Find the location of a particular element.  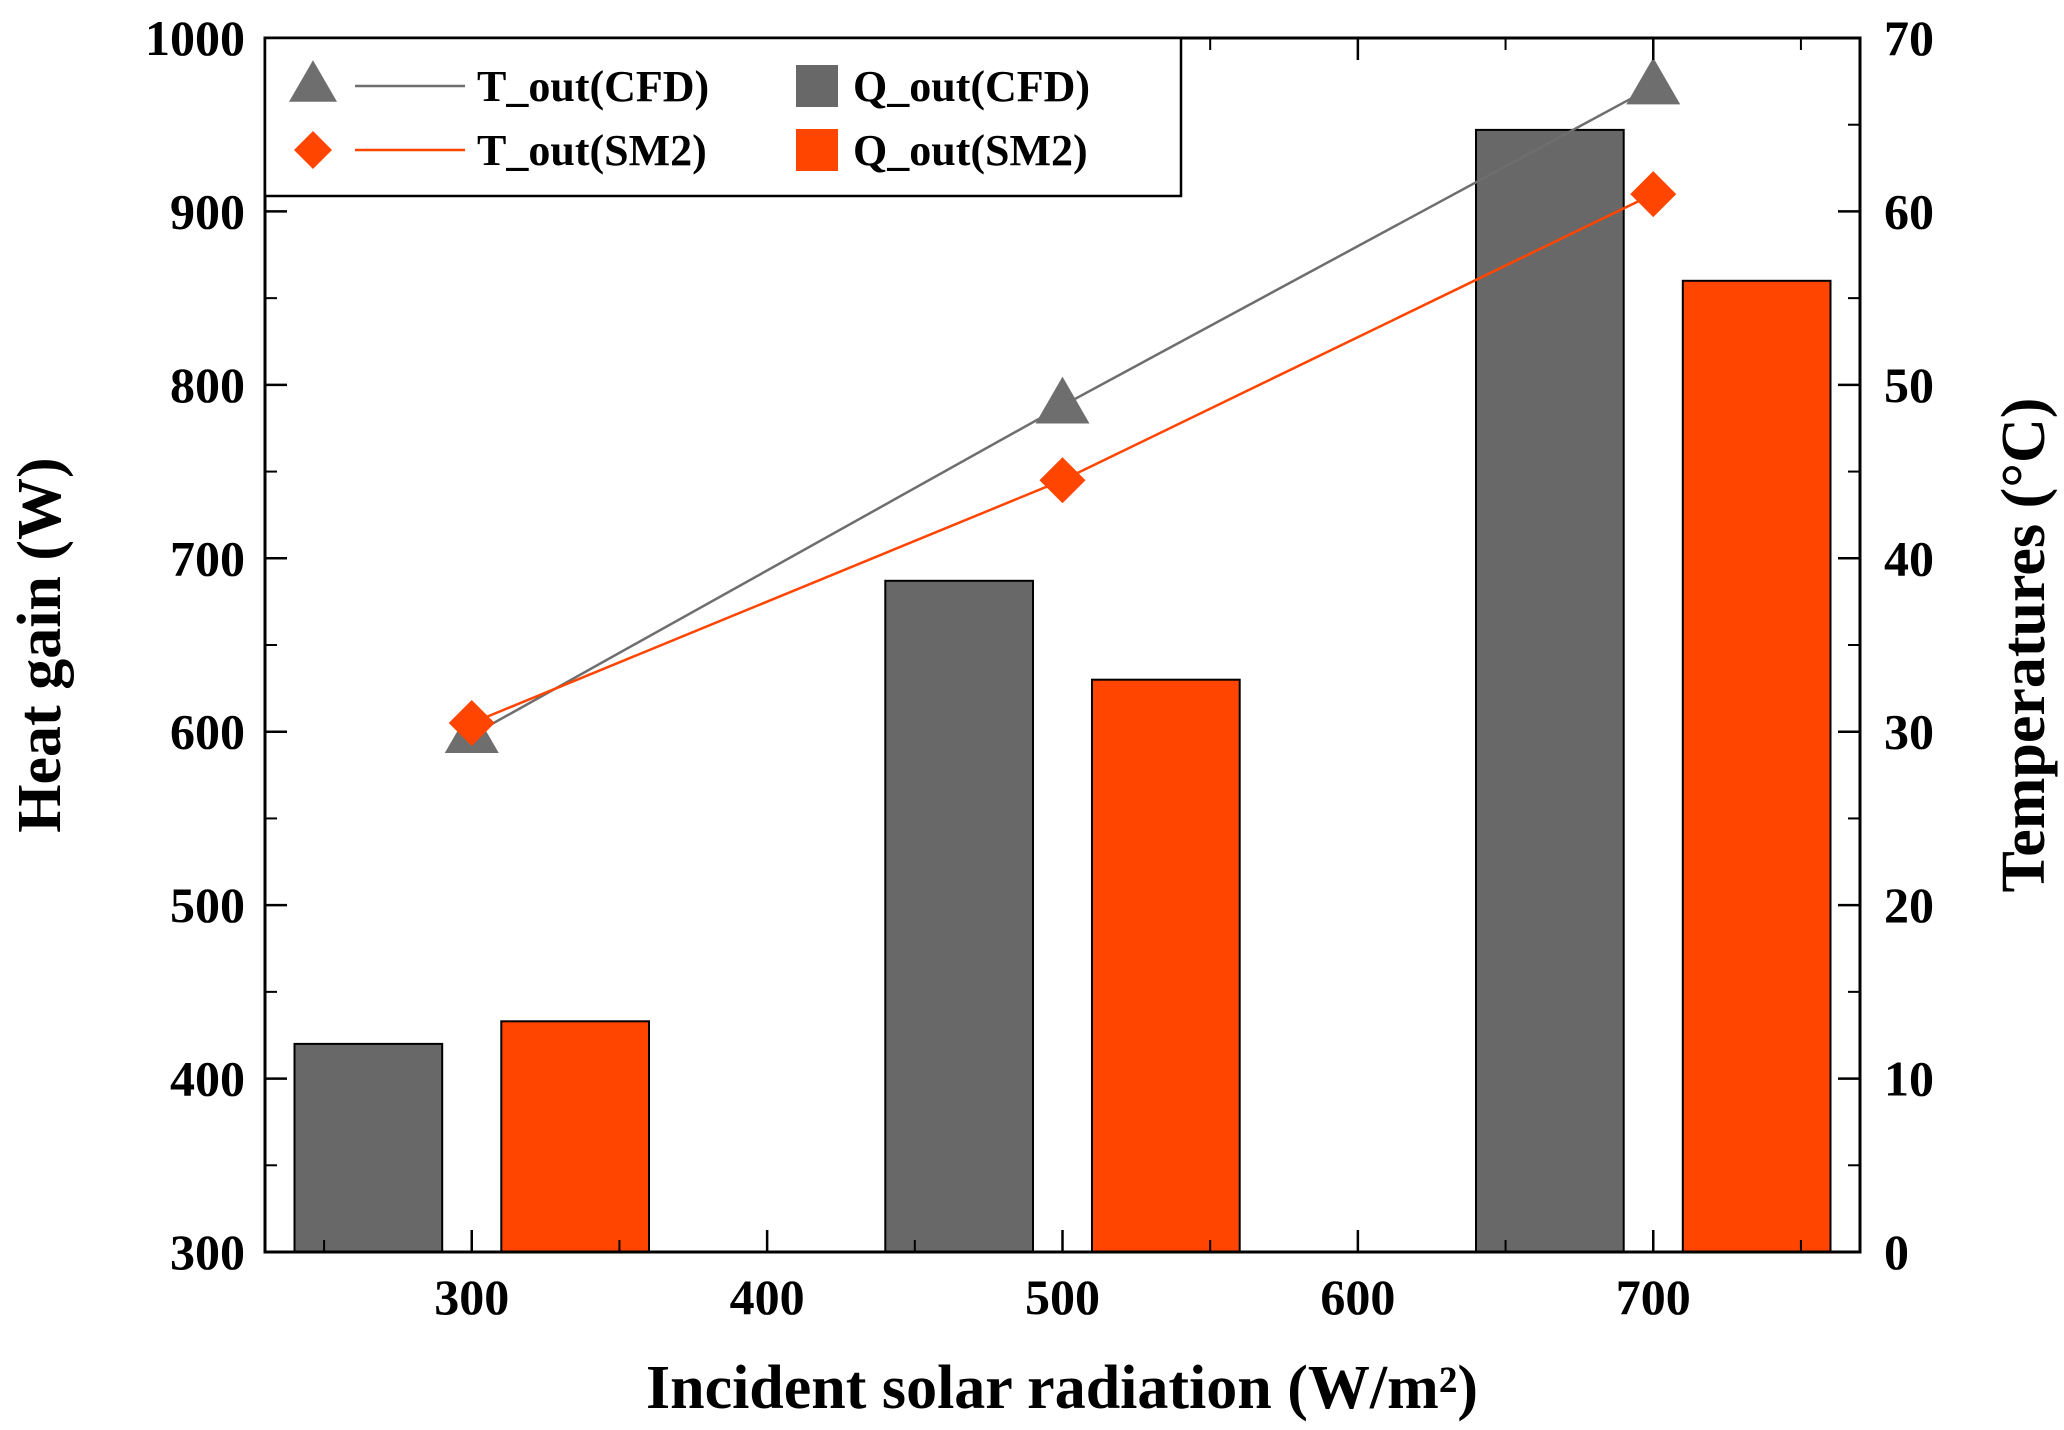

legend-items: T_out(CFD) T_out(SM2) Q_out(CFD) Q_out(SM2) is located at coordinates (689, 117).